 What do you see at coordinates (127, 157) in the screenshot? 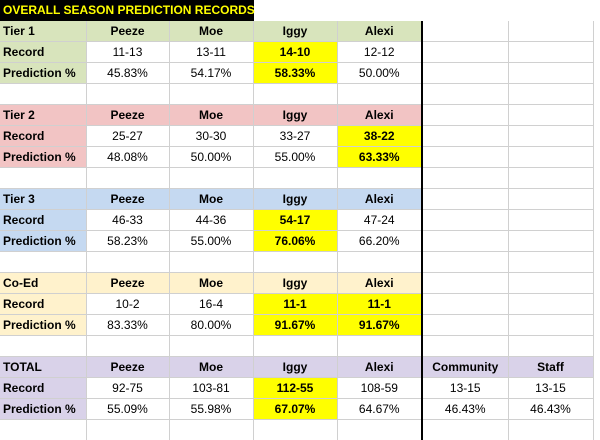
I see `value-cell: 48.08%` at bounding box center [127, 157].